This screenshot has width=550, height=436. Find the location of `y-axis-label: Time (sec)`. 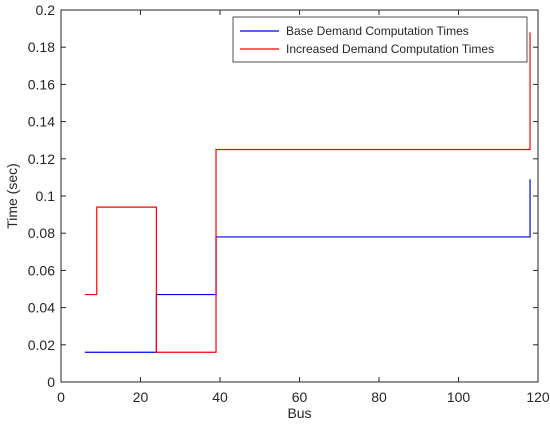

y-axis-label: Time (sec) is located at coordinates (12, 196).